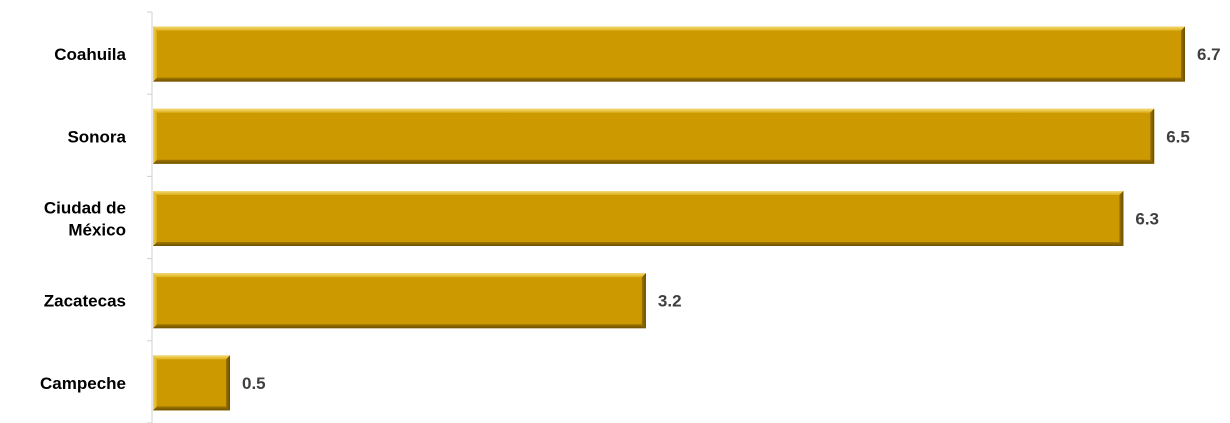 The width and height of the screenshot is (1230, 423). Describe the element at coordinates (85, 219) in the screenshot. I see `category-label: Ciudad de México` at that location.